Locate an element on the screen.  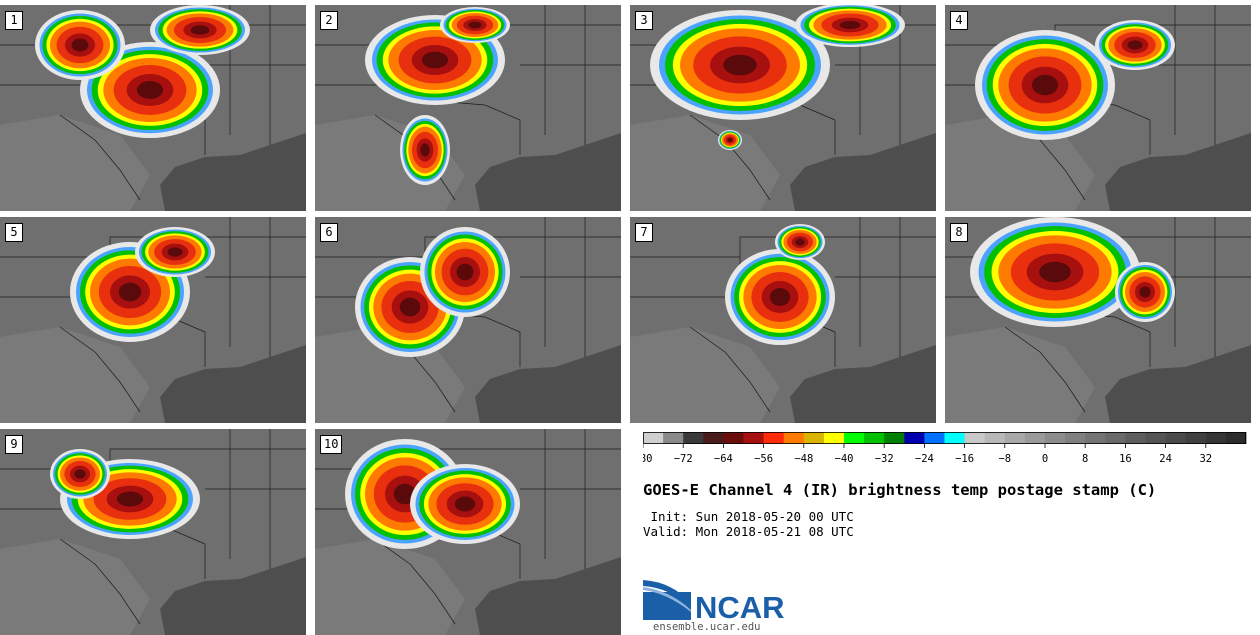
colorbar-tick-label: −8 is located at coordinates (1004, 459).